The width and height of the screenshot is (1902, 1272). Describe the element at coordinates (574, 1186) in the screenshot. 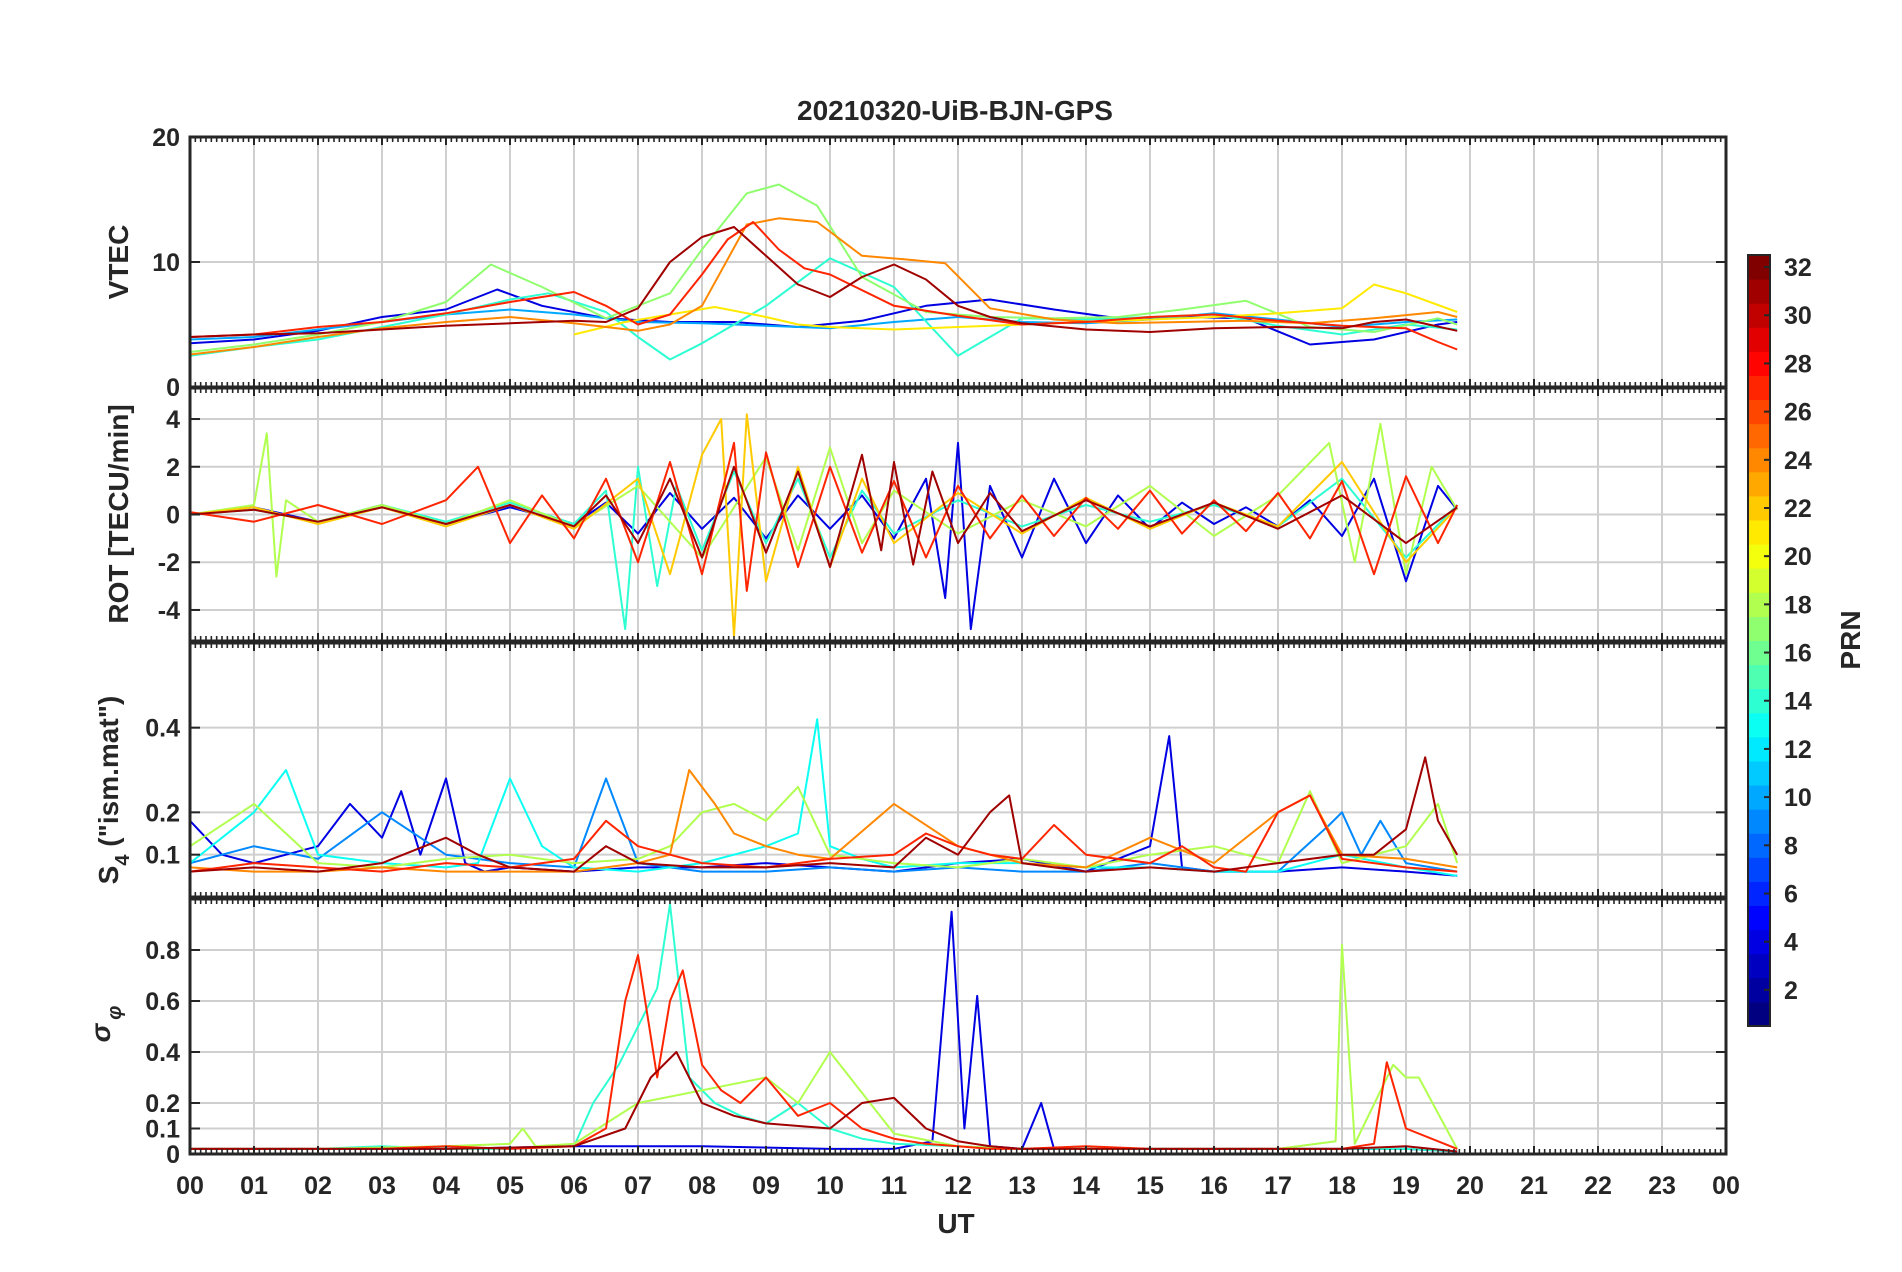

I see `x-tick-label: 06` at that location.